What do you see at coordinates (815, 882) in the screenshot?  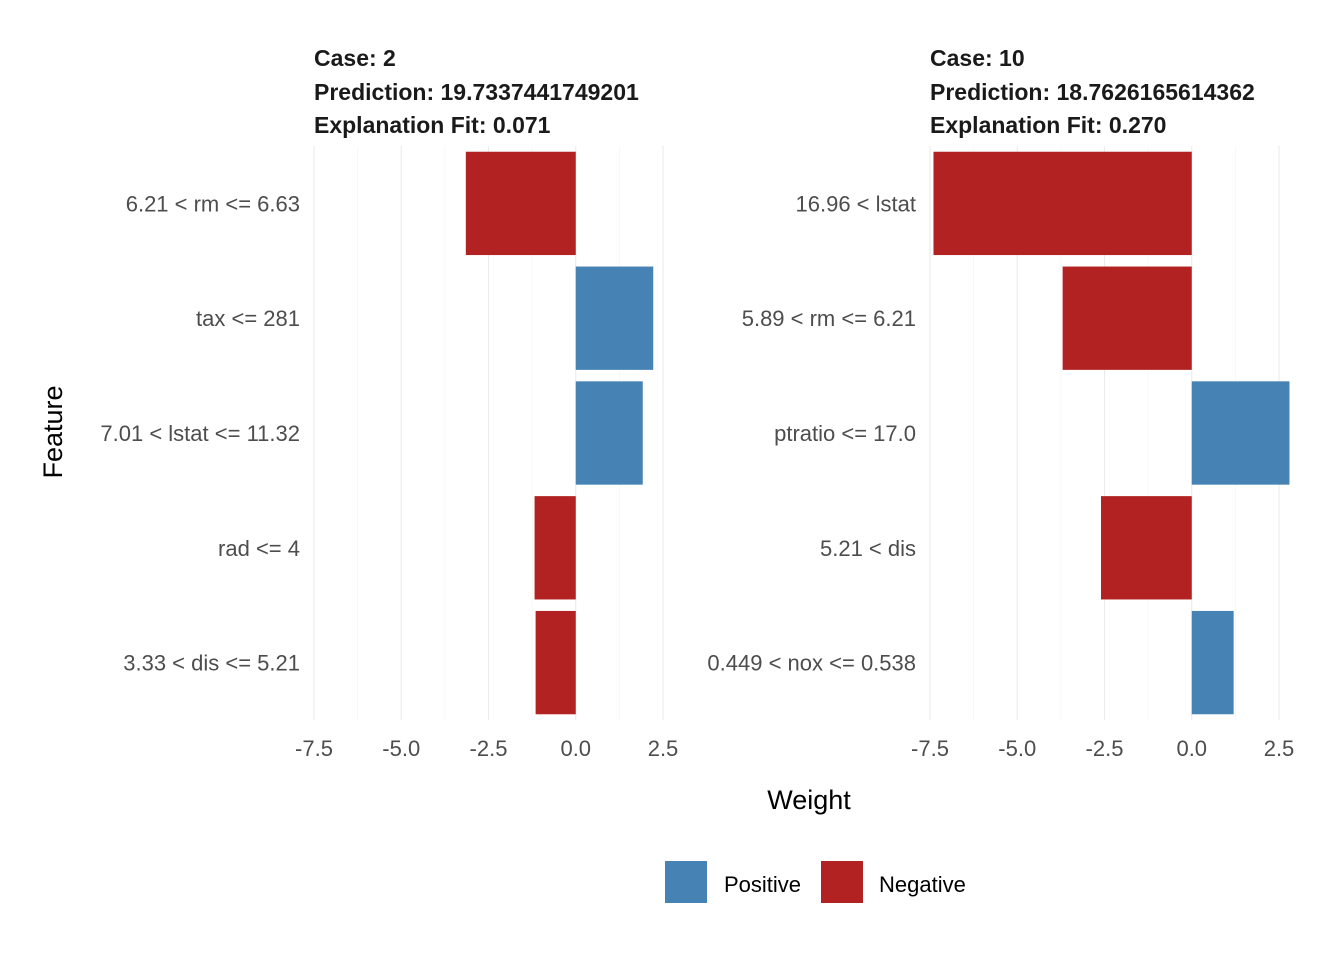 I see `legend: Positive Negative` at bounding box center [815, 882].